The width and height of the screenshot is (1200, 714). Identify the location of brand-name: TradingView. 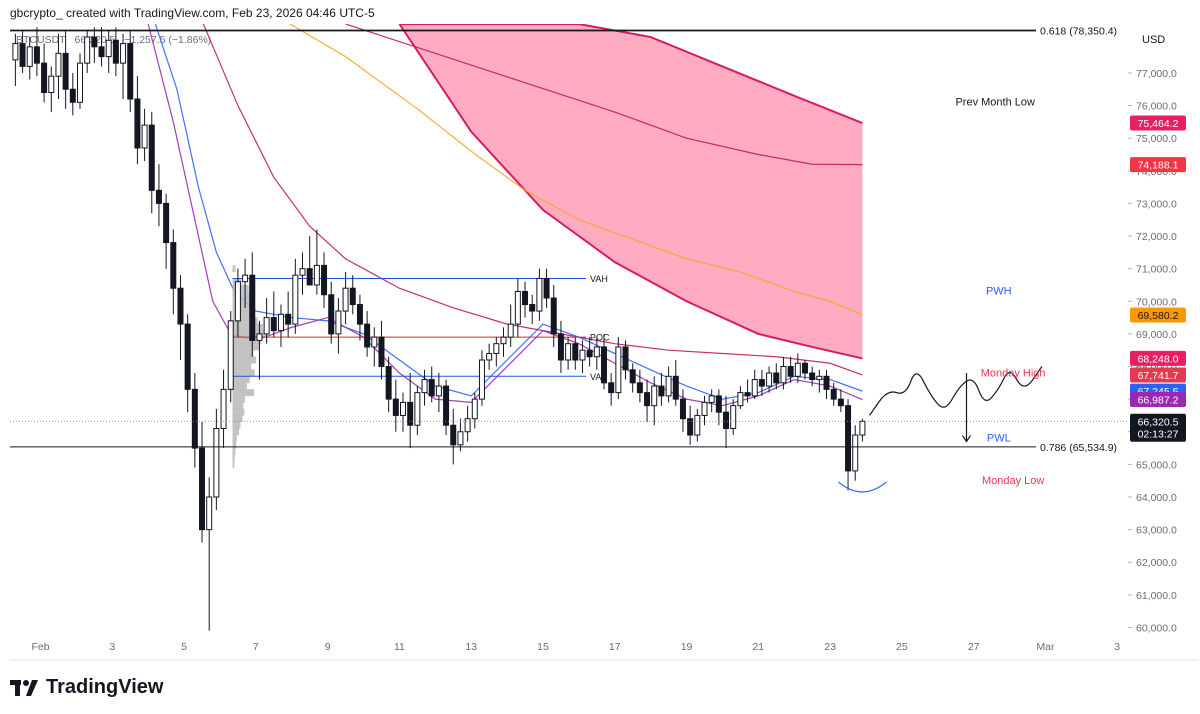
(105, 687).